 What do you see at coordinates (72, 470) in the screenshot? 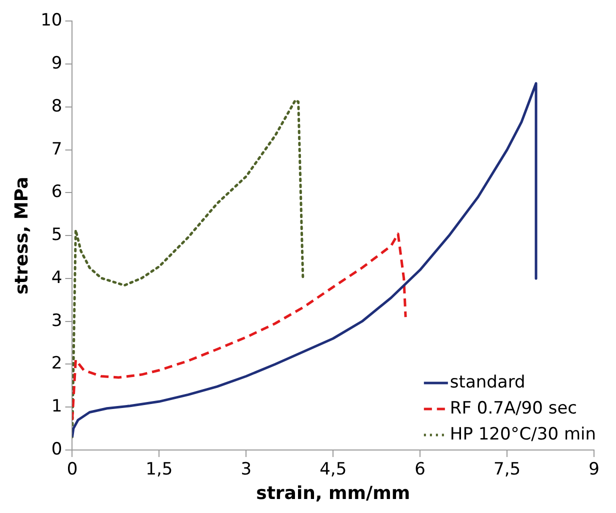
I see `x-tick-label: 0` at bounding box center [72, 470].